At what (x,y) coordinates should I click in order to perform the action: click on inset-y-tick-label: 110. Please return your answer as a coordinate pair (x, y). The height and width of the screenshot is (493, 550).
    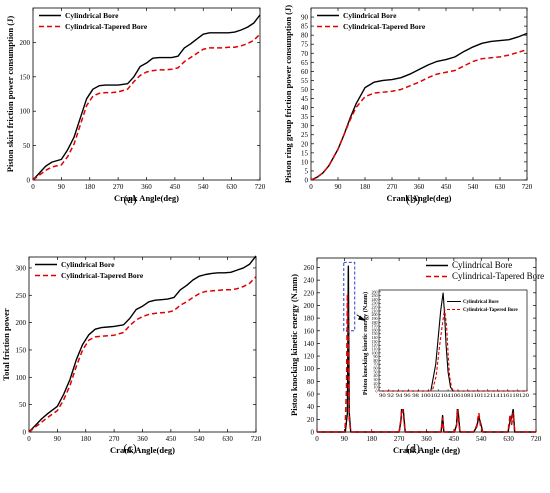
    Looking at the image, I should click on (375, 348).